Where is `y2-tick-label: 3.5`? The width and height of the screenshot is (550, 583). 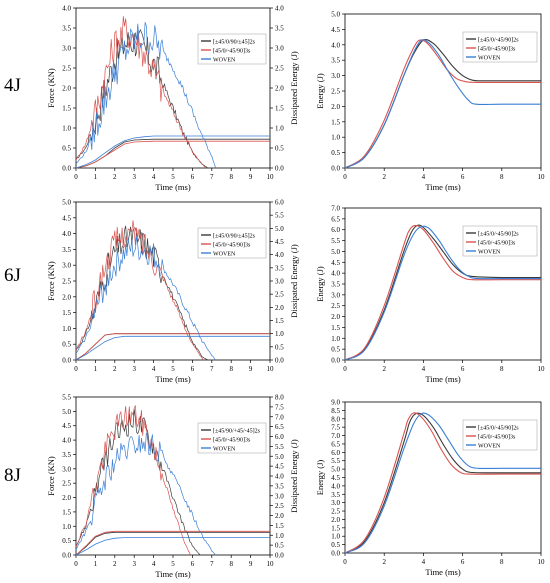 y2-tick-label: 3.5 is located at coordinates (279, 268).